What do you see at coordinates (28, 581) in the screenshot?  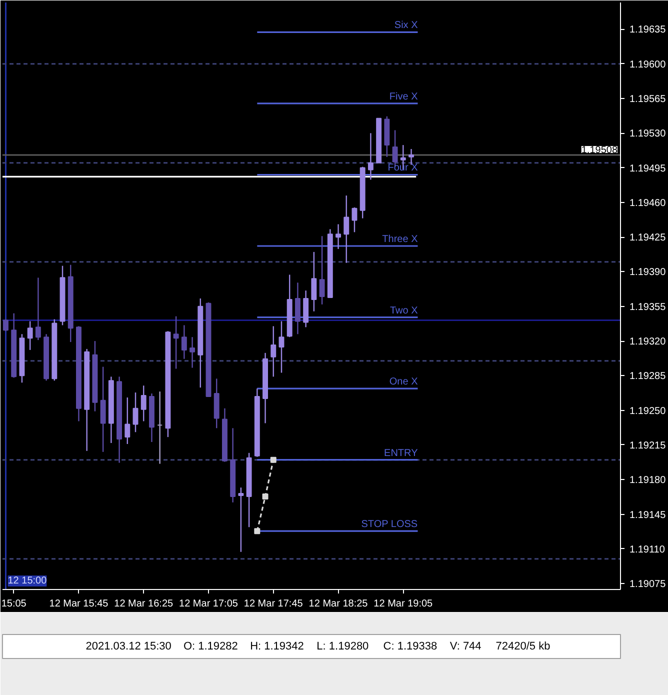 I see `ref-line-label: 12 15:00` at bounding box center [28, 581].